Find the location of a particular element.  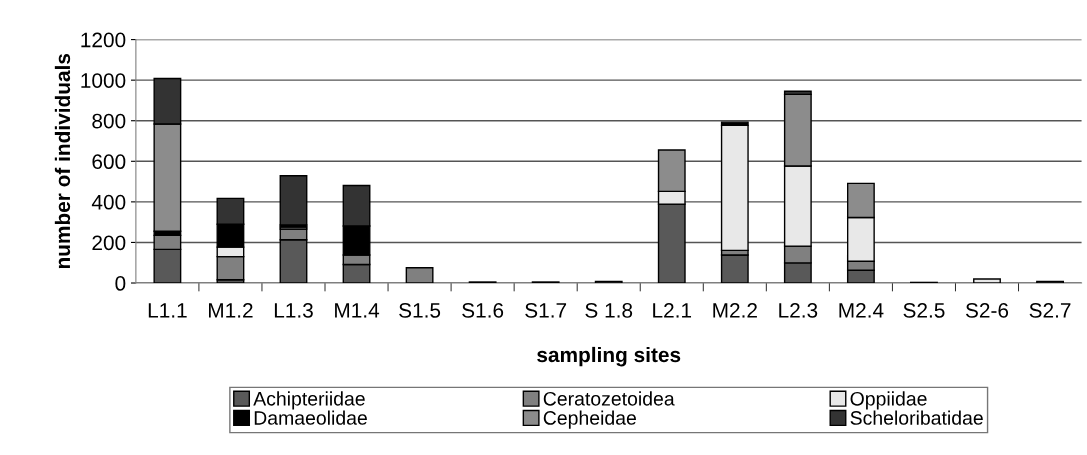

y-tick-label: 600 is located at coordinates (109, 162).